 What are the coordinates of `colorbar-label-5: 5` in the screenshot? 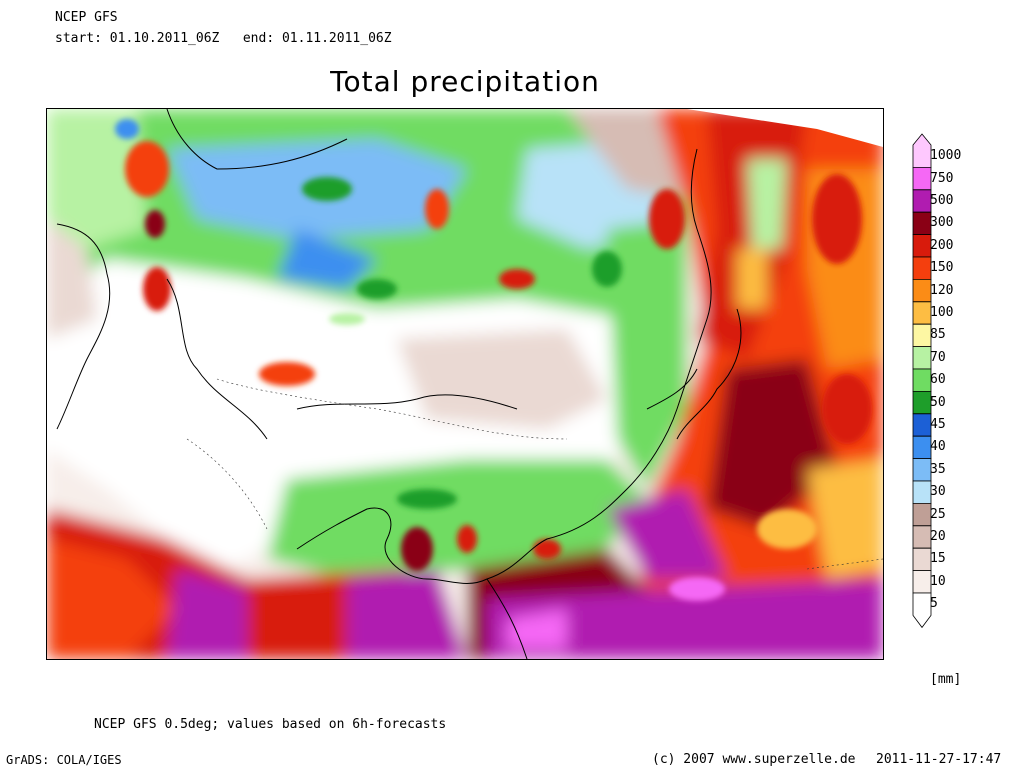 It's located at (934, 604).